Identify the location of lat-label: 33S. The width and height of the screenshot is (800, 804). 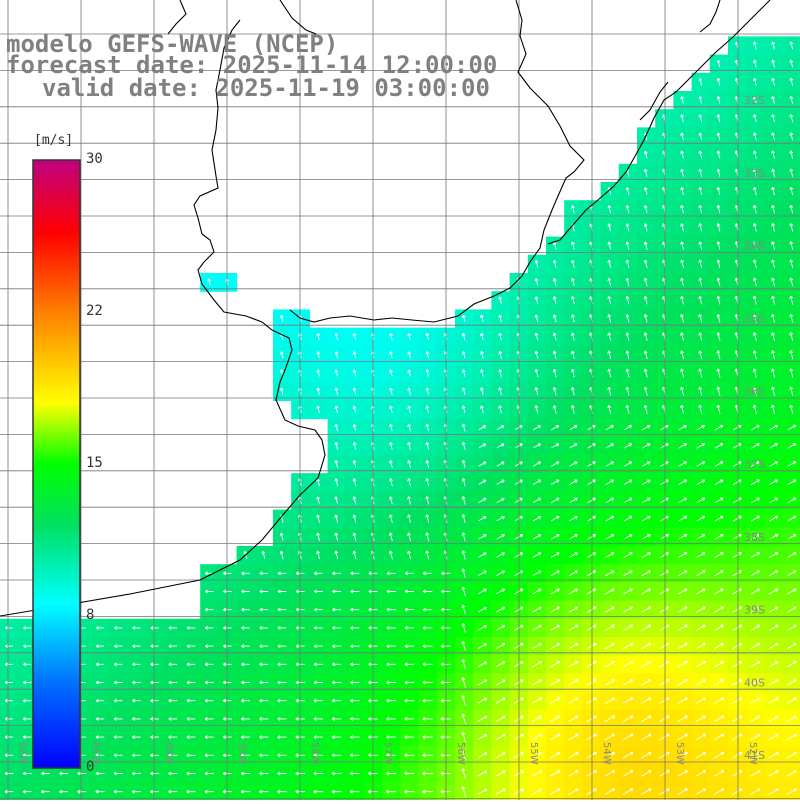
(754, 173).